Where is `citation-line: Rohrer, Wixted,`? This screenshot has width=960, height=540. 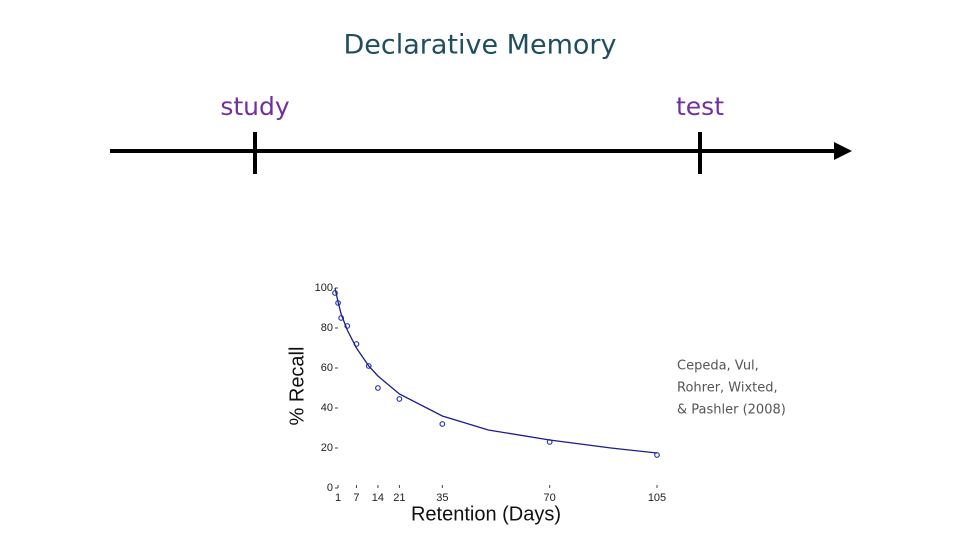 citation-line: Rohrer, Wixted, is located at coordinates (727, 388).